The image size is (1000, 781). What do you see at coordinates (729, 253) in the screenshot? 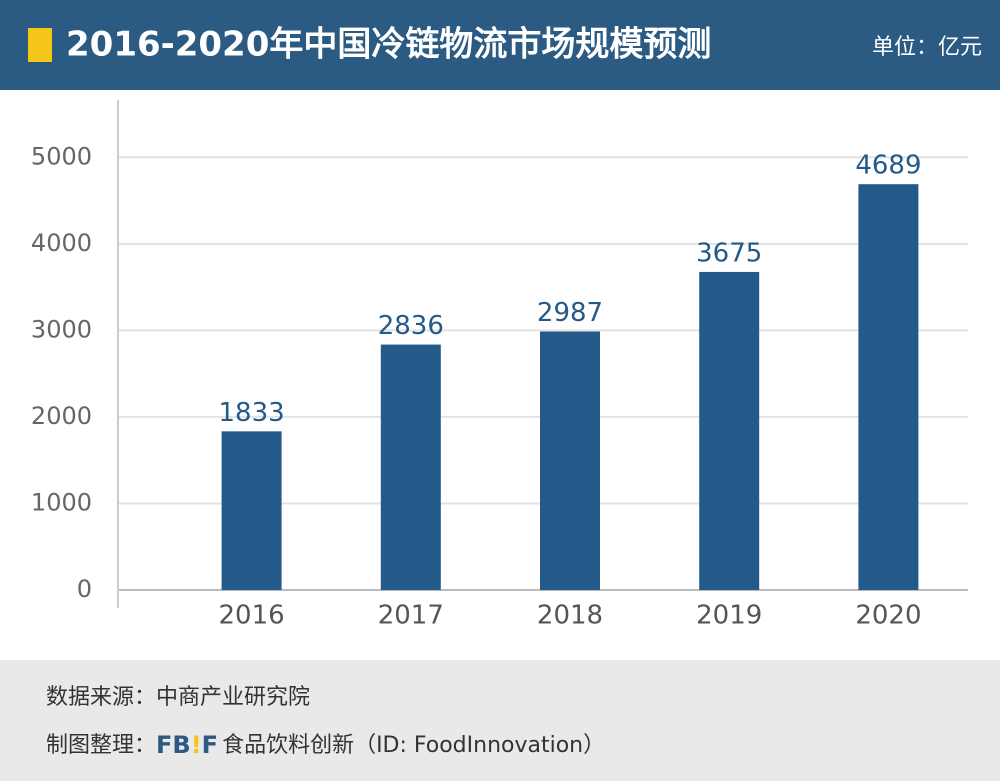
I see `value-label: 3675` at bounding box center [729, 253].